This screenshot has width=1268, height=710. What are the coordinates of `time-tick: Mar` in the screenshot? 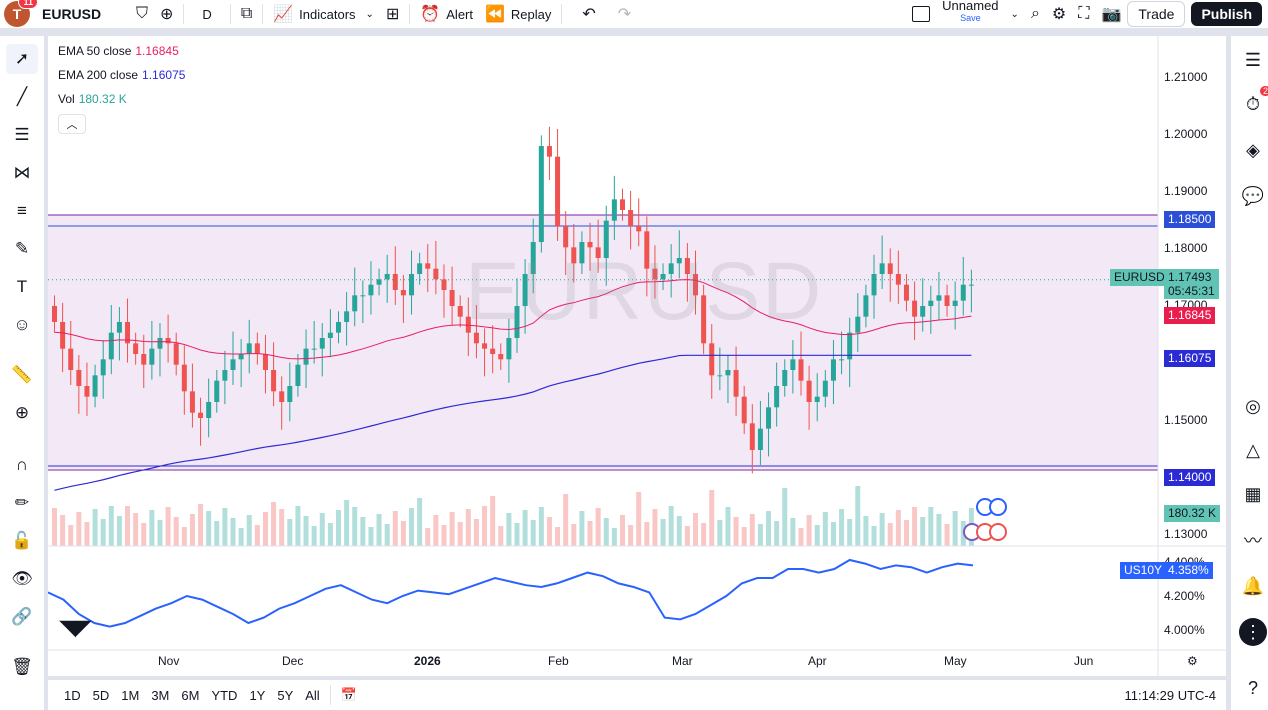 It's located at (682, 661).